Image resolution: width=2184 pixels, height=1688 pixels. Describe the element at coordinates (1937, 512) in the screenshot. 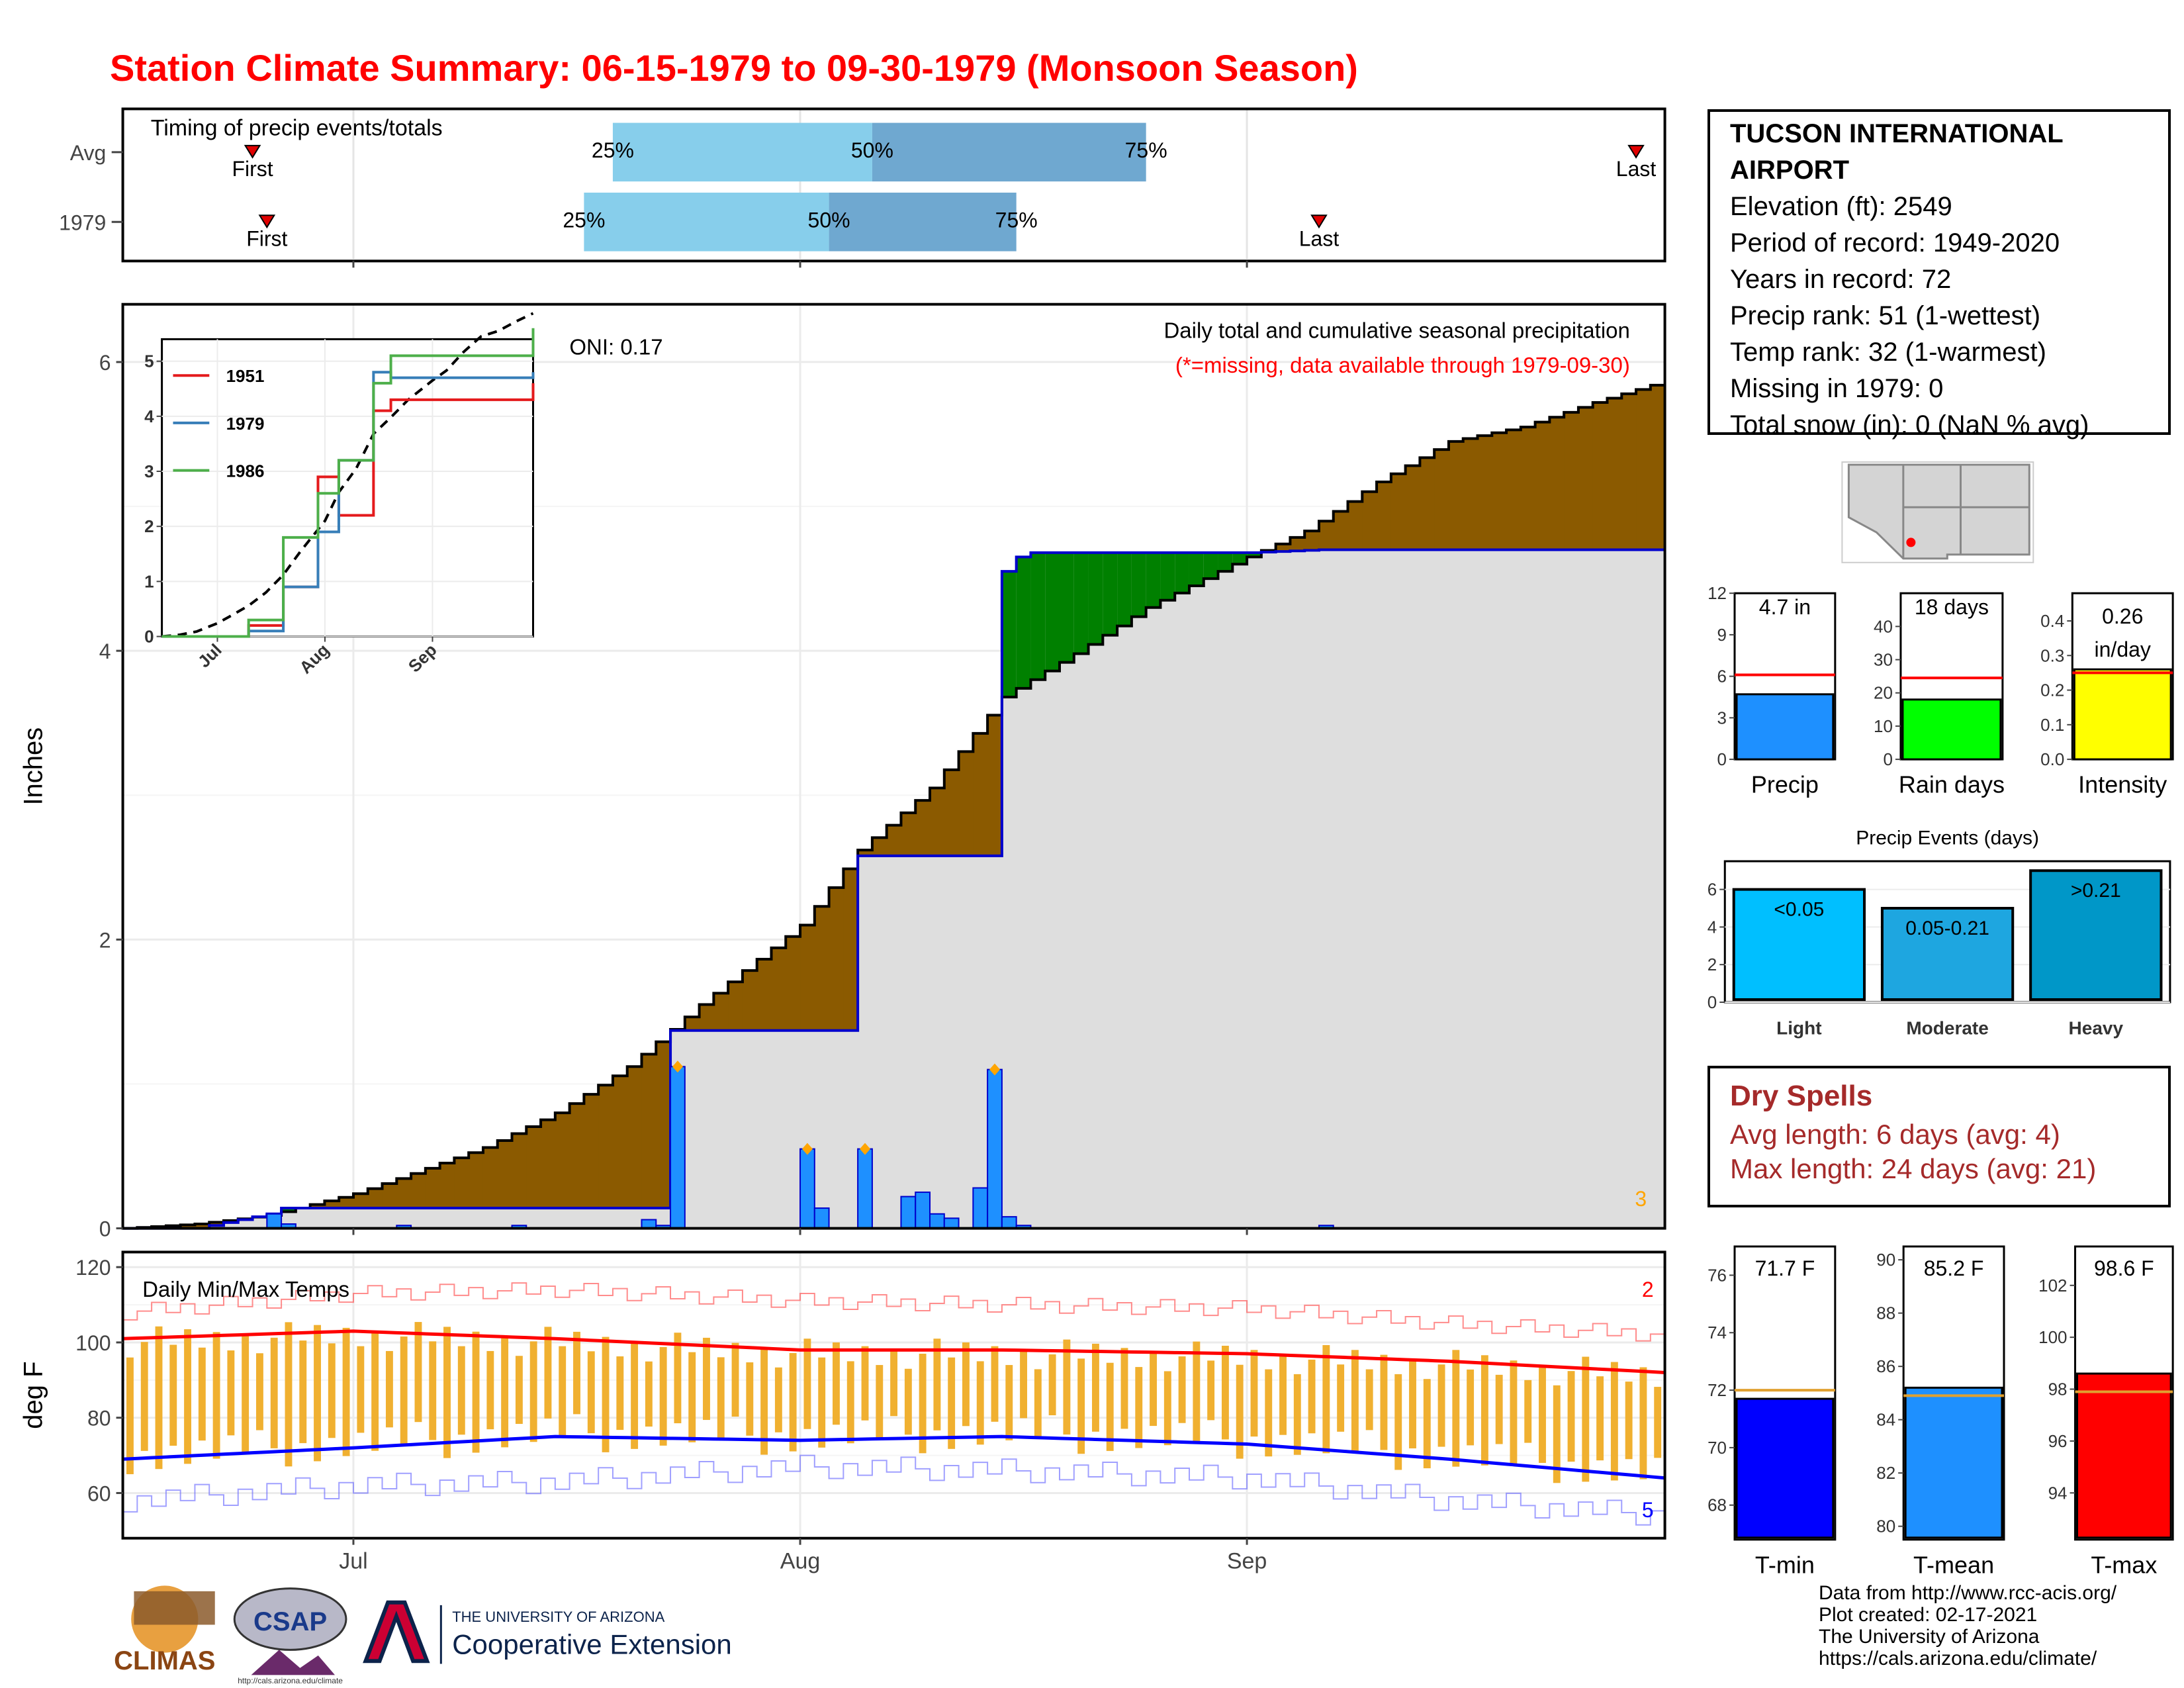

I see `location-map` at that location.